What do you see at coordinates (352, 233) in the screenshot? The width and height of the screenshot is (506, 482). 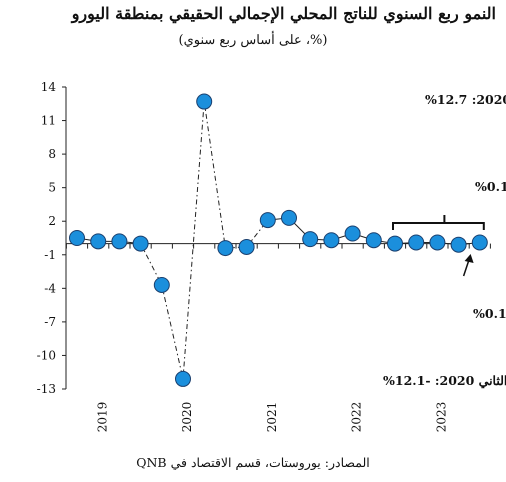 I see `data-point-2022Q2` at bounding box center [352, 233].